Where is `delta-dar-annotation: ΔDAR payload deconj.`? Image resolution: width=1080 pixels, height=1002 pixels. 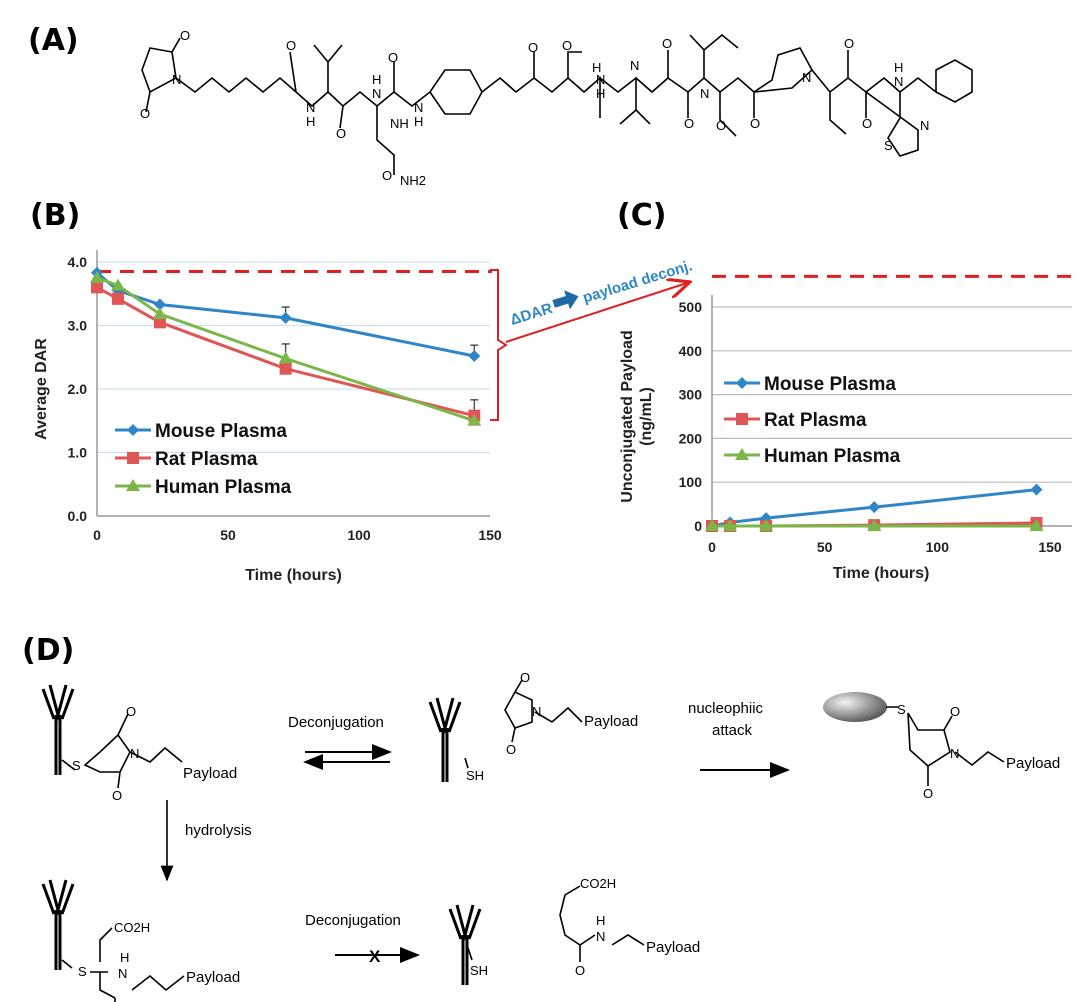 delta-dar-annotation: ΔDAR payload deconj. is located at coordinates (592, 339).